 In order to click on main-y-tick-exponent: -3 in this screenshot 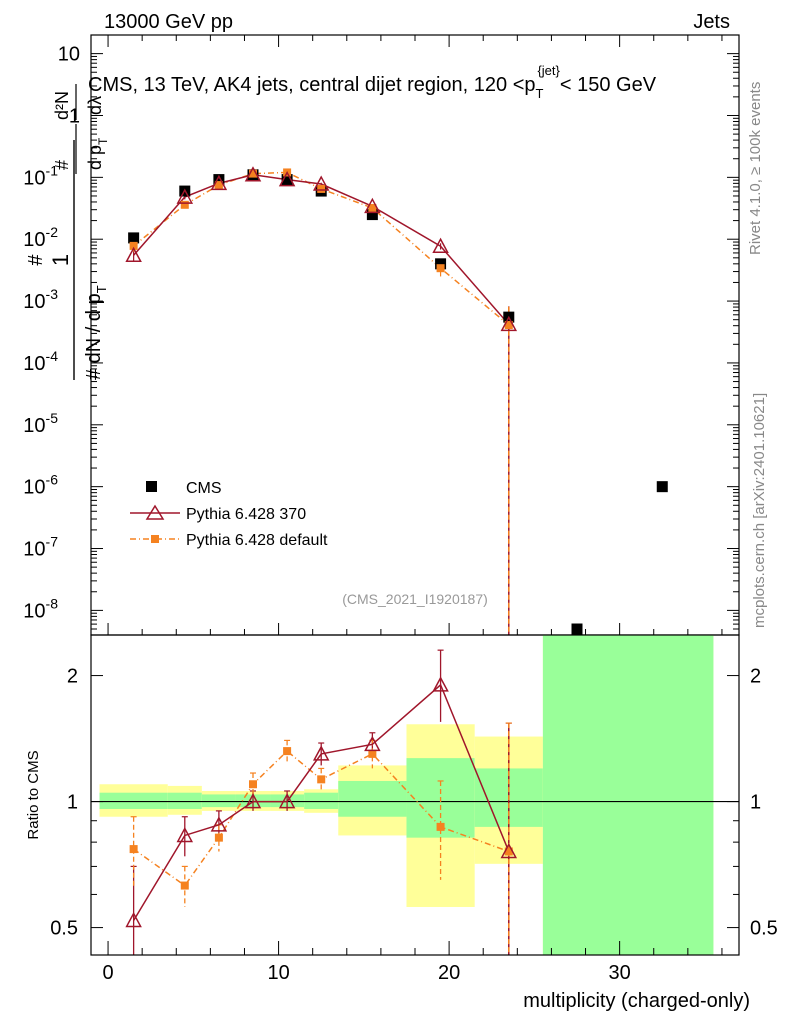, I will do `click(52, 294)`.